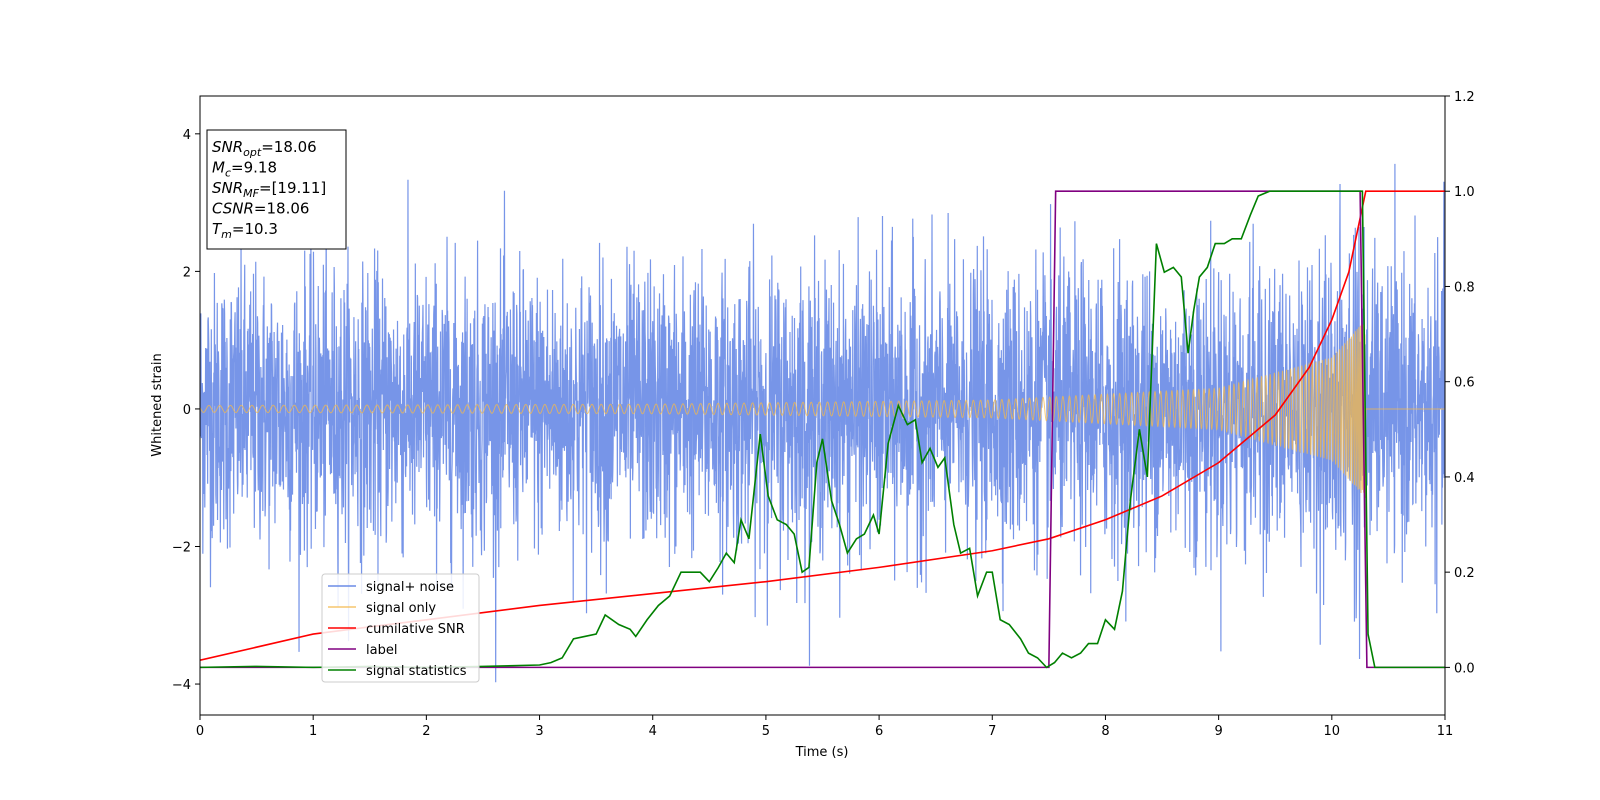 This screenshot has height=800, width=1600. I want to click on x-tick-label: 4, so click(653, 731).